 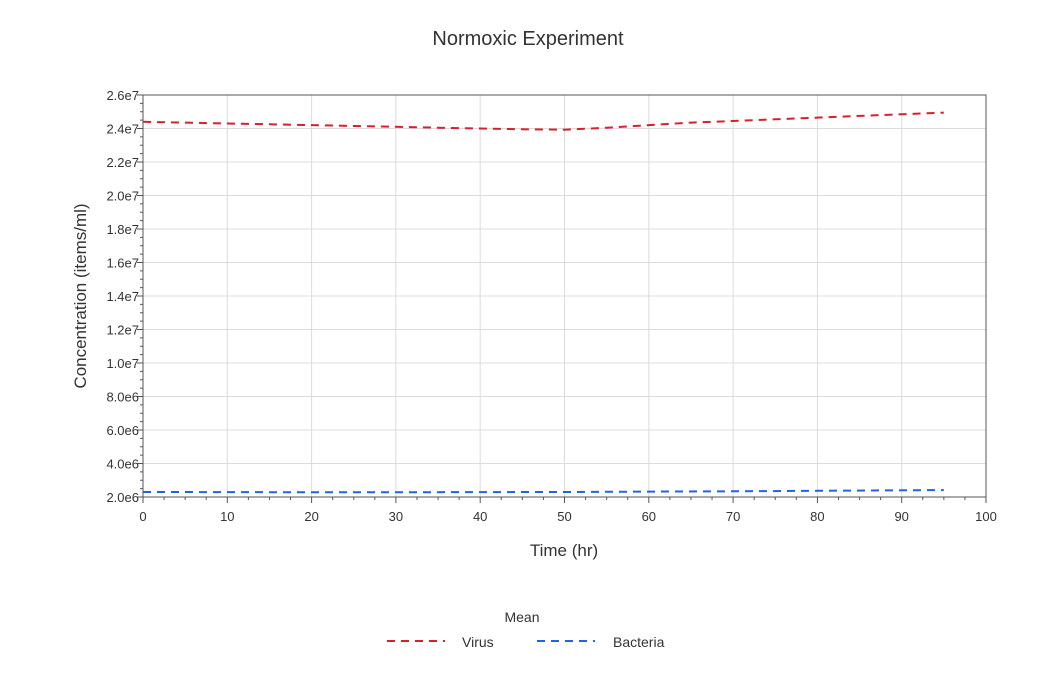 What do you see at coordinates (543, 491) in the screenshot?
I see `series-line-bacteria` at bounding box center [543, 491].